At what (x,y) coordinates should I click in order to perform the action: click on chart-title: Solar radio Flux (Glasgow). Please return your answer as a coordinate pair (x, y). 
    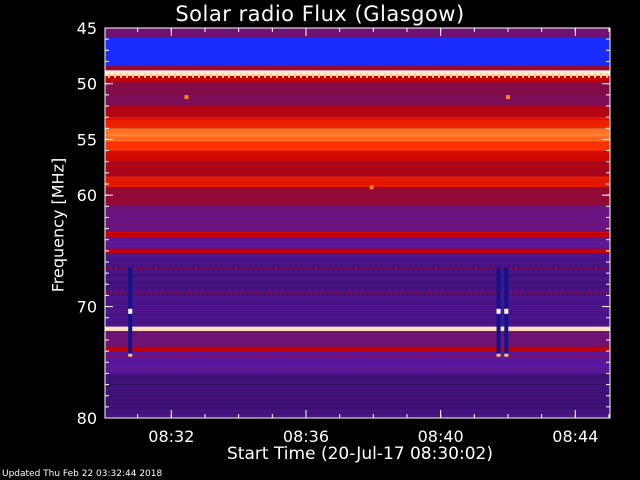
    Looking at the image, I should click on (320, 14).